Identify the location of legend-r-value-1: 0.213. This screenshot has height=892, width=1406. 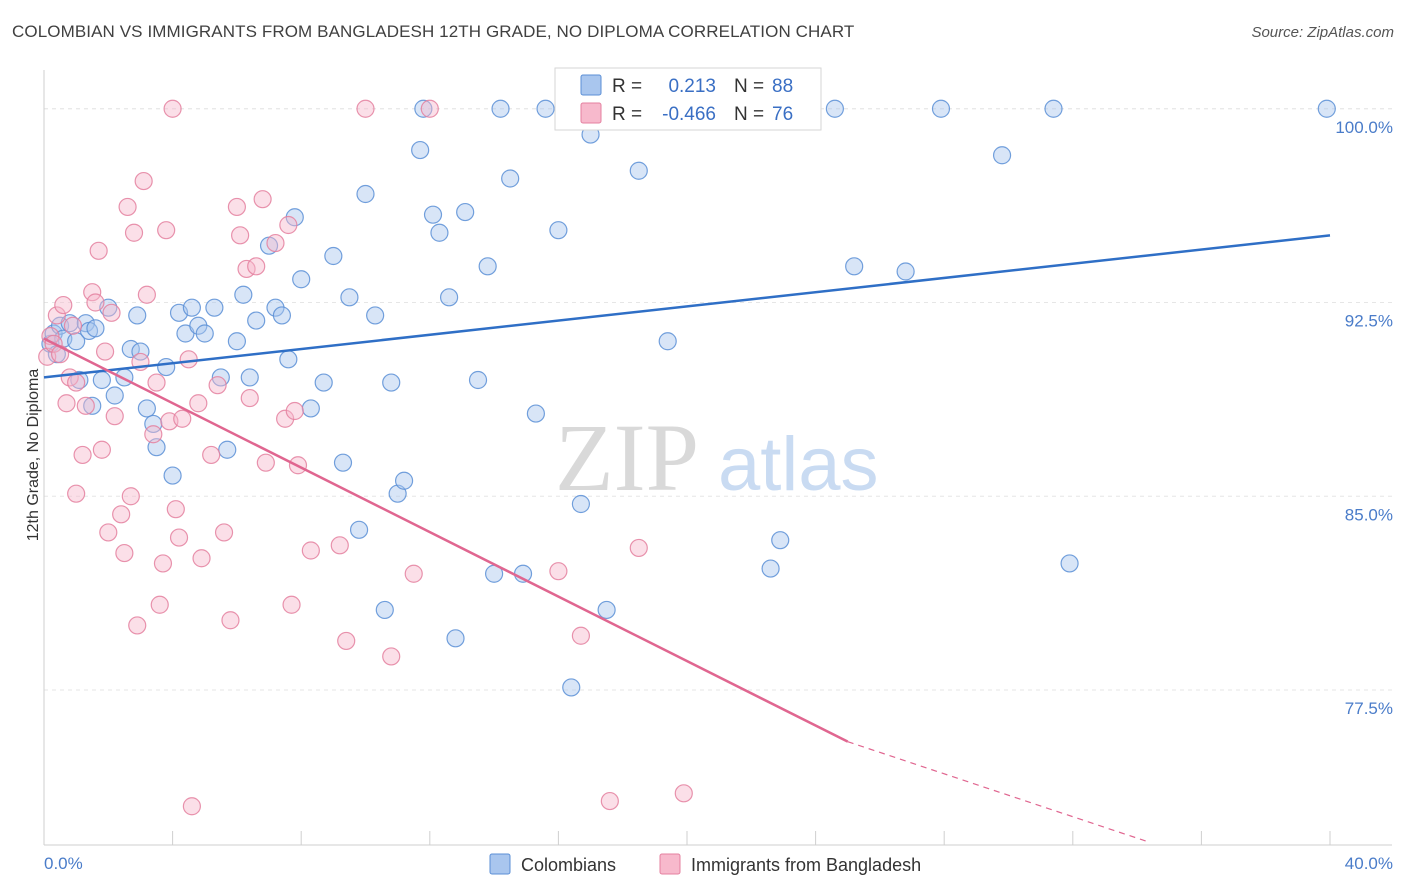
(692, 86).